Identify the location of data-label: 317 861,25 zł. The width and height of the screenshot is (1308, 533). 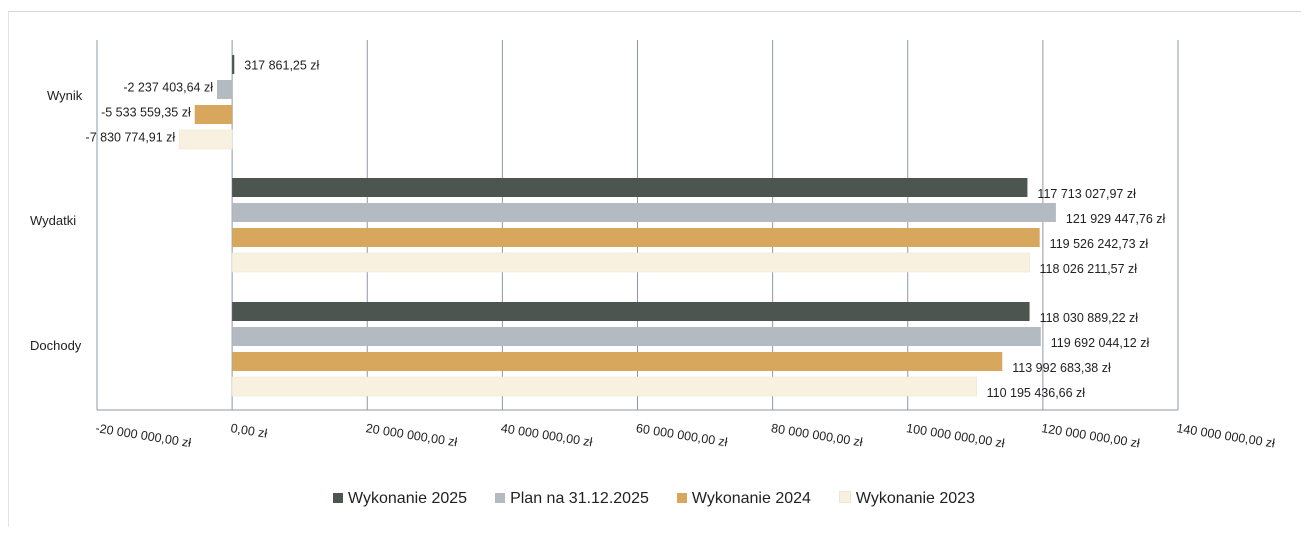
(281, 66).